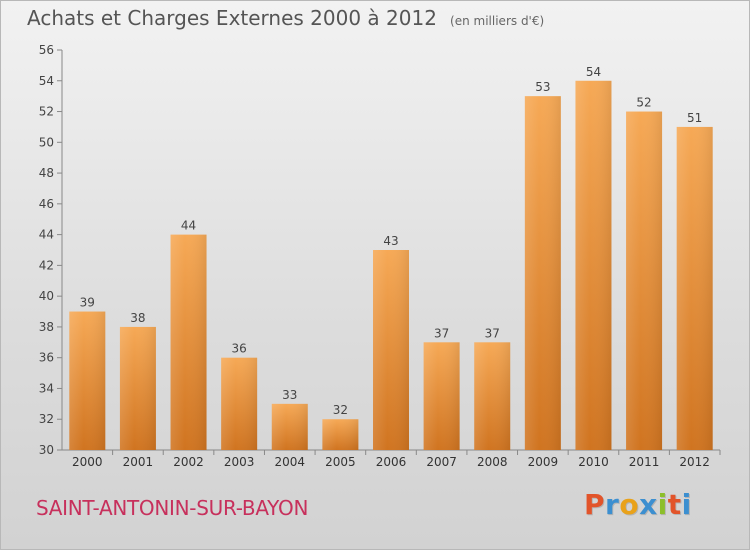 The width and height of the screenshot is (750, 550). I want to click on x-tick-label-2007: 2007, so click(441, 462).